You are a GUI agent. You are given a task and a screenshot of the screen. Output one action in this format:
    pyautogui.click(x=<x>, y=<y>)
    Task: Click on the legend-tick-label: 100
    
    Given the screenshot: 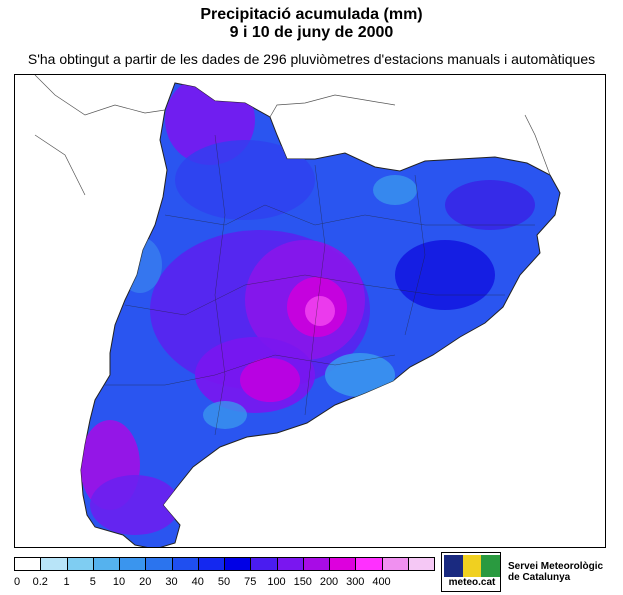 What is the action you would take?
    pyautogui.click(x=276, y=582)
    